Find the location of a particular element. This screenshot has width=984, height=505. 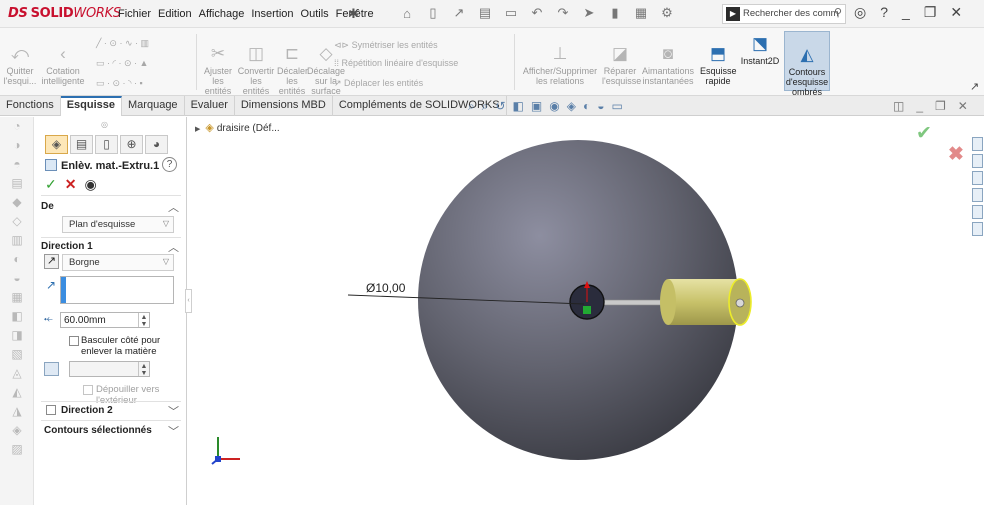

user-icon: ◎ is located at coordinates (860, 12).